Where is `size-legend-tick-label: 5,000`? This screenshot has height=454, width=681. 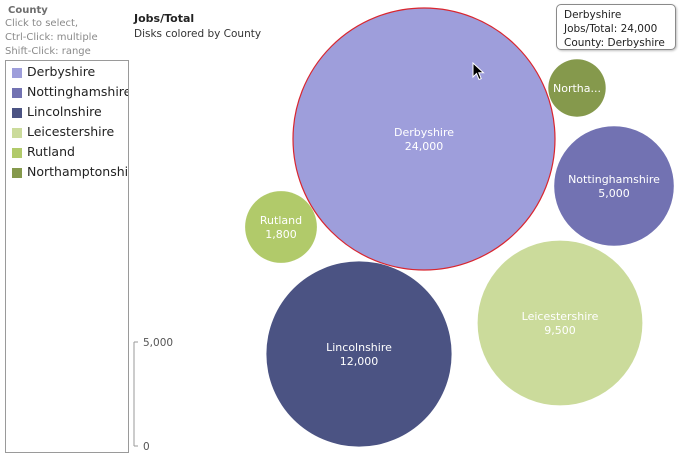
size-legend-tick-label: 5,000 is located at coordinates (158, 343).